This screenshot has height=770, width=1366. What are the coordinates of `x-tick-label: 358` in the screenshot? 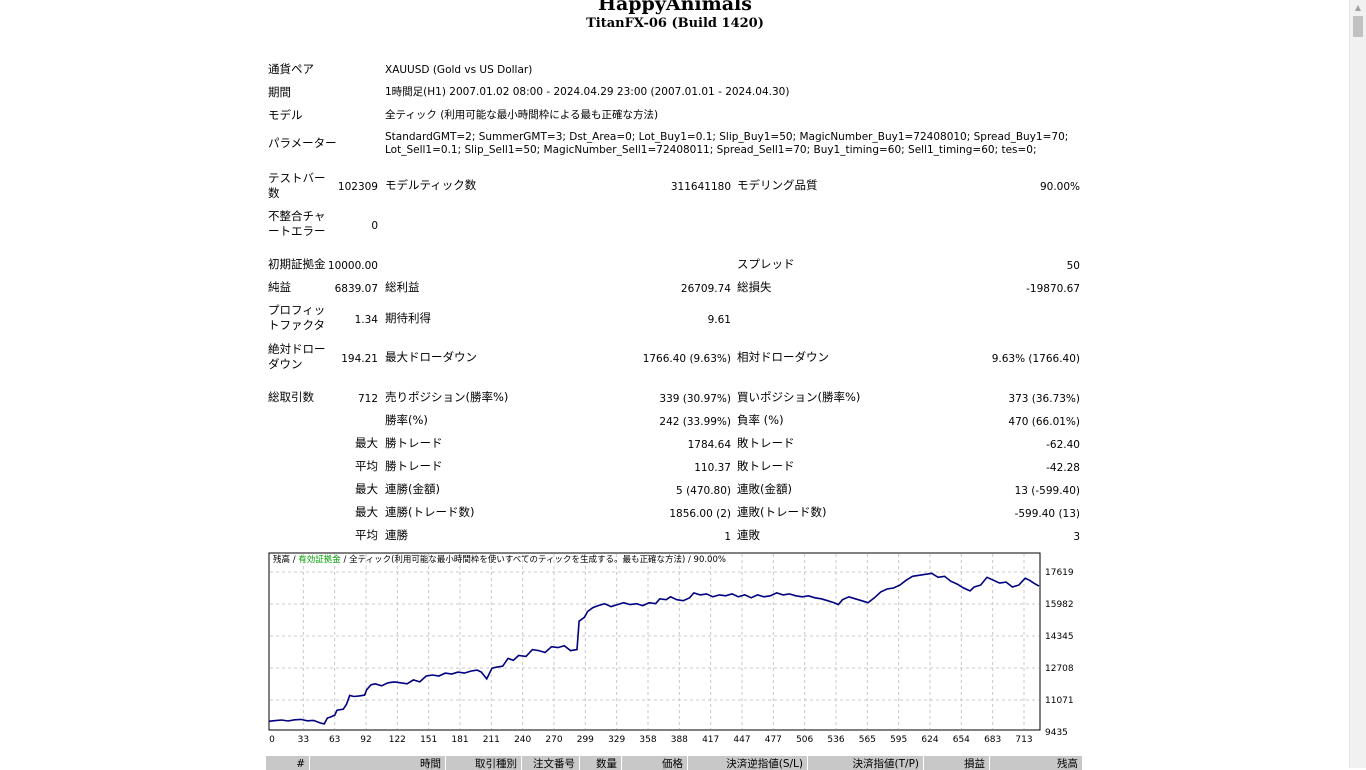 It's located at (647, 740).